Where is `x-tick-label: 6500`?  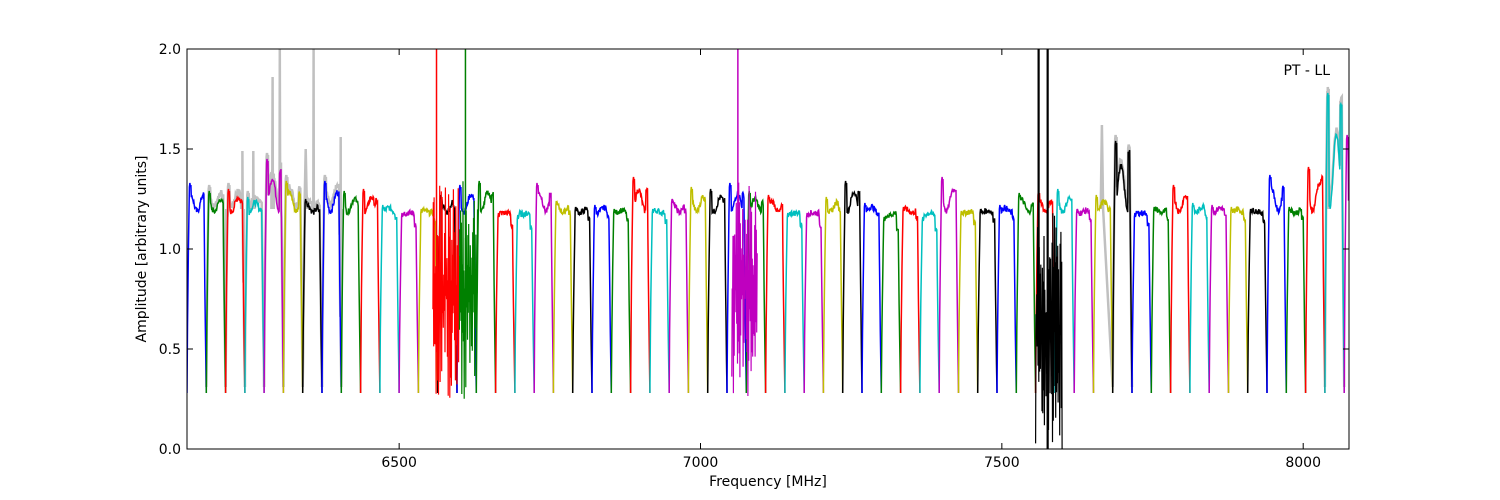 x-tick-label: 6500 is located at coordinates (399, 463).